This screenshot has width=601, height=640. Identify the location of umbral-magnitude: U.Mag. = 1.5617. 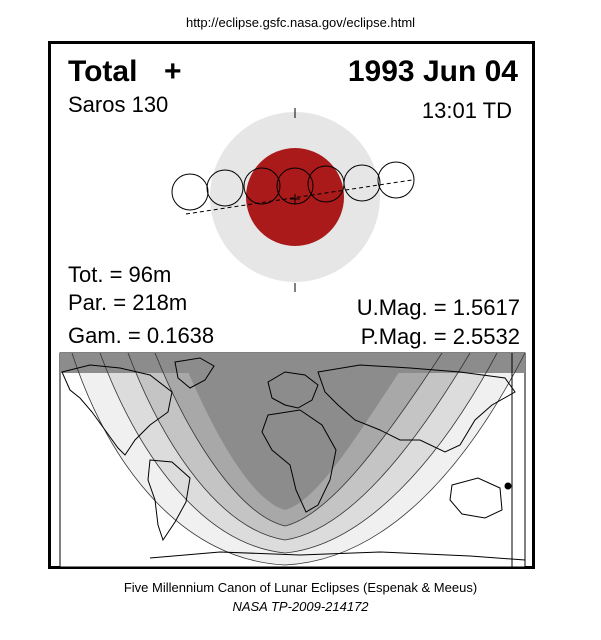
(438, 307).